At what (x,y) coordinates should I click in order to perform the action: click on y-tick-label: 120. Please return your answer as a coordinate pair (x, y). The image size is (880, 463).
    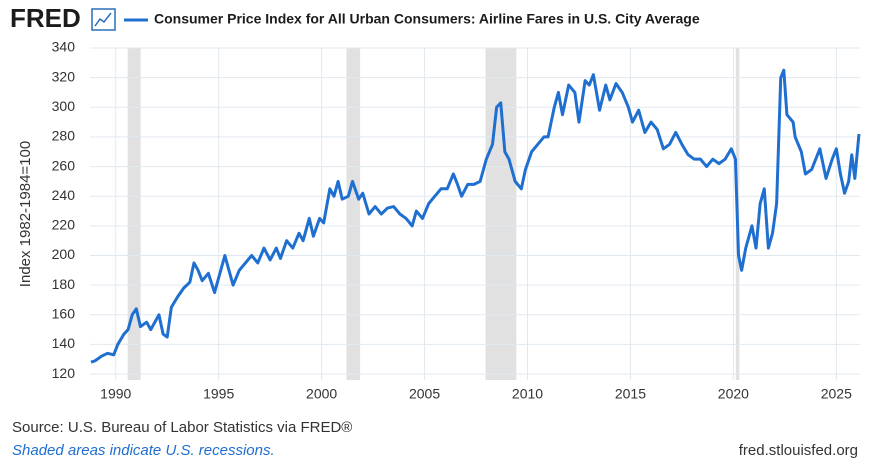
    Looking at the image, I should click on (64, 373).